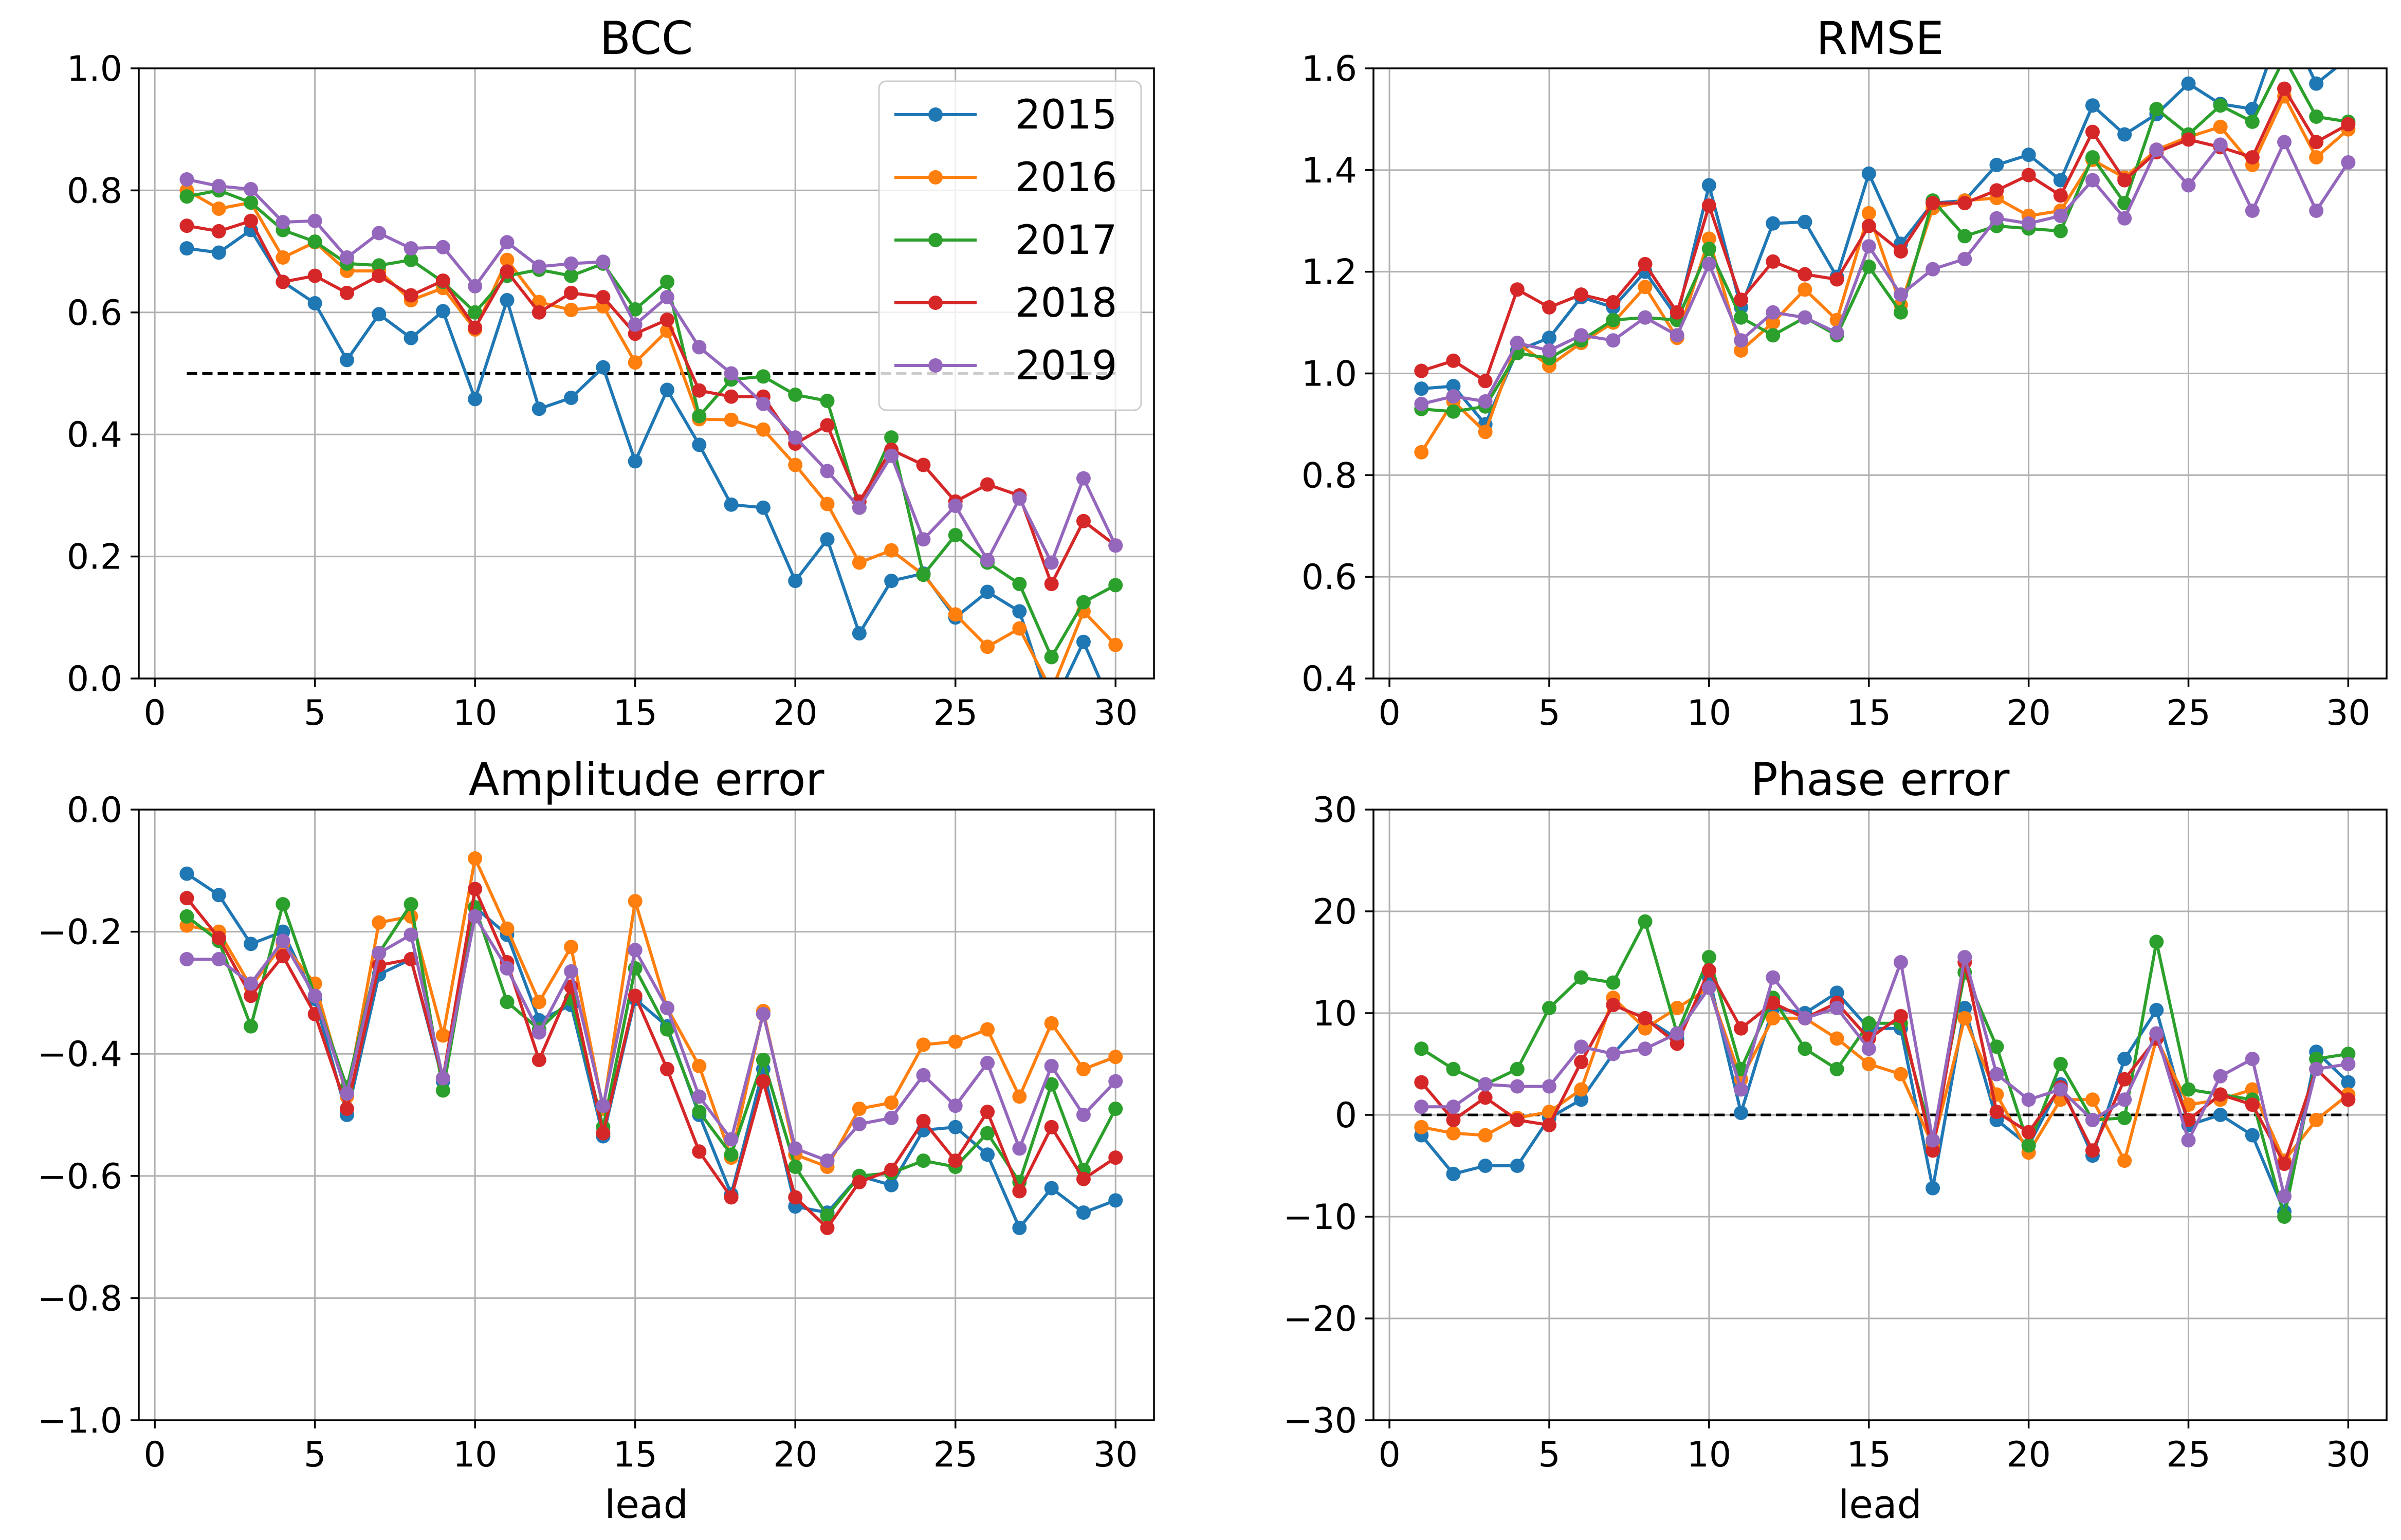 The height and width of the screenshot is (1540, 2401). Describe the element at coordinates (1066, 366) in the screenshot. I see `legend-label-2019: 2019` at that location.